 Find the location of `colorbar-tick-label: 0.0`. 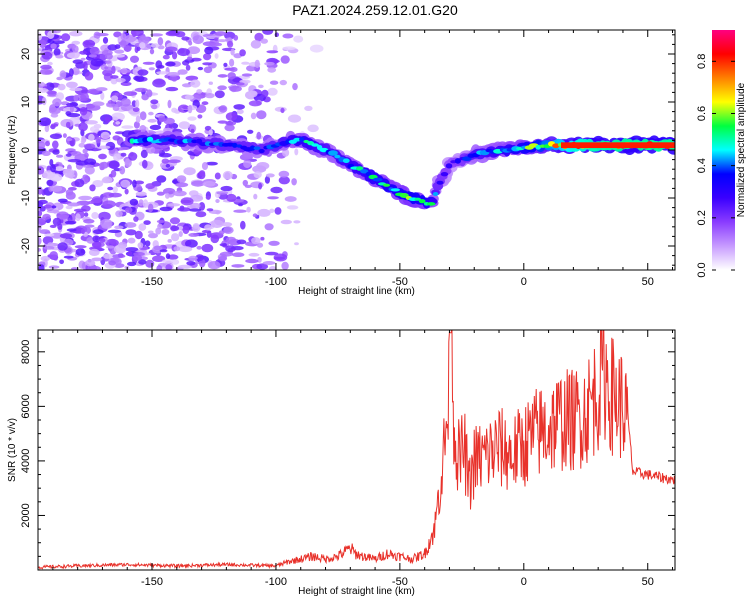

colorbar-tick-label: 0.0 is located at coordinates (702, 269).